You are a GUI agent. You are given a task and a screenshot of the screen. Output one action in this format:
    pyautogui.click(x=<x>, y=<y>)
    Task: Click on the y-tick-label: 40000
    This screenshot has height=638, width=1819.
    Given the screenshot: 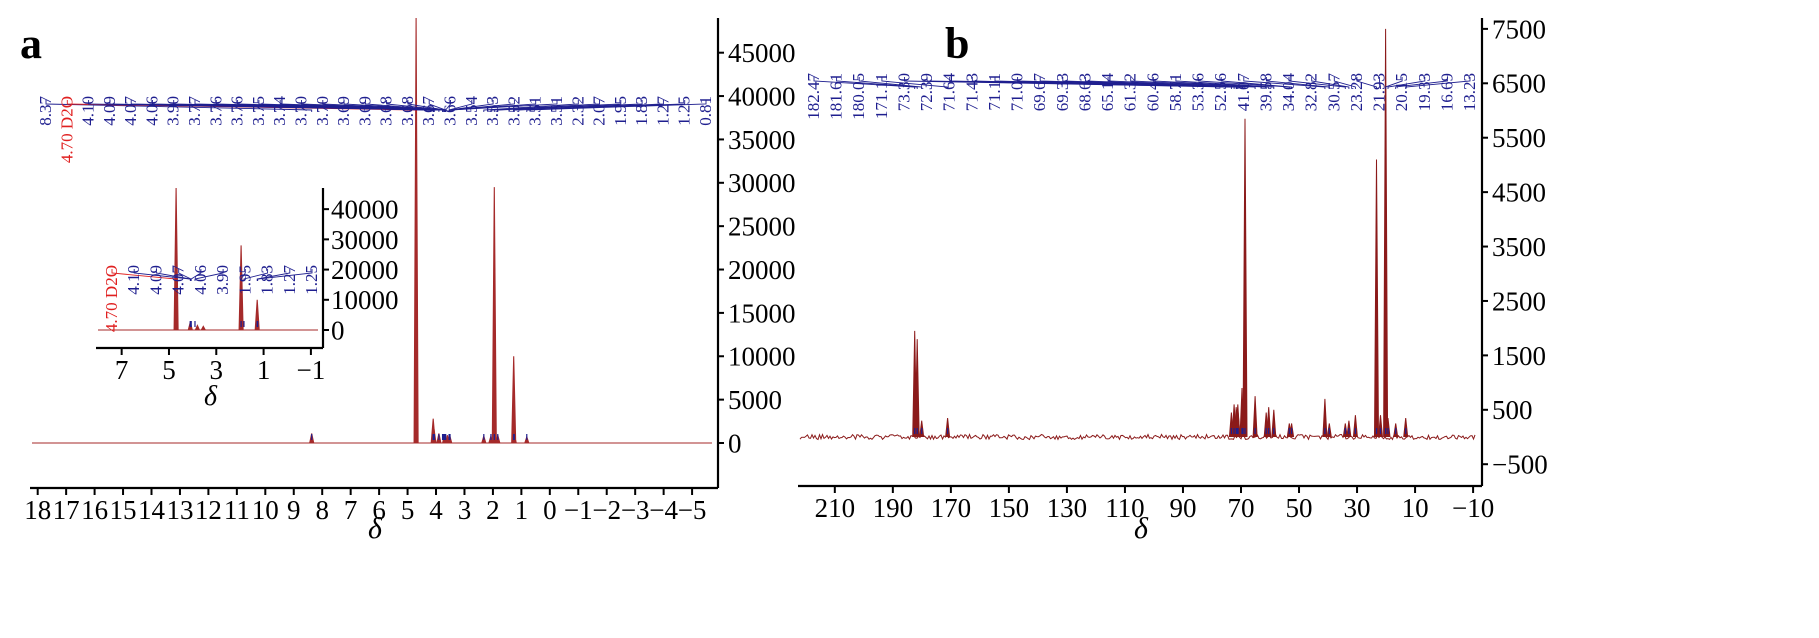 What is the action you would take?
    pyautogui.click(x=365, y=210)
    